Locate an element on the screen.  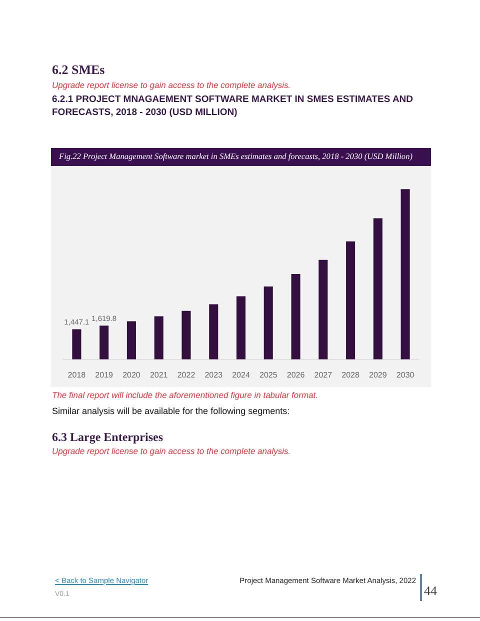
x-tick-label: 2019 is located at coordinates (104, 375).